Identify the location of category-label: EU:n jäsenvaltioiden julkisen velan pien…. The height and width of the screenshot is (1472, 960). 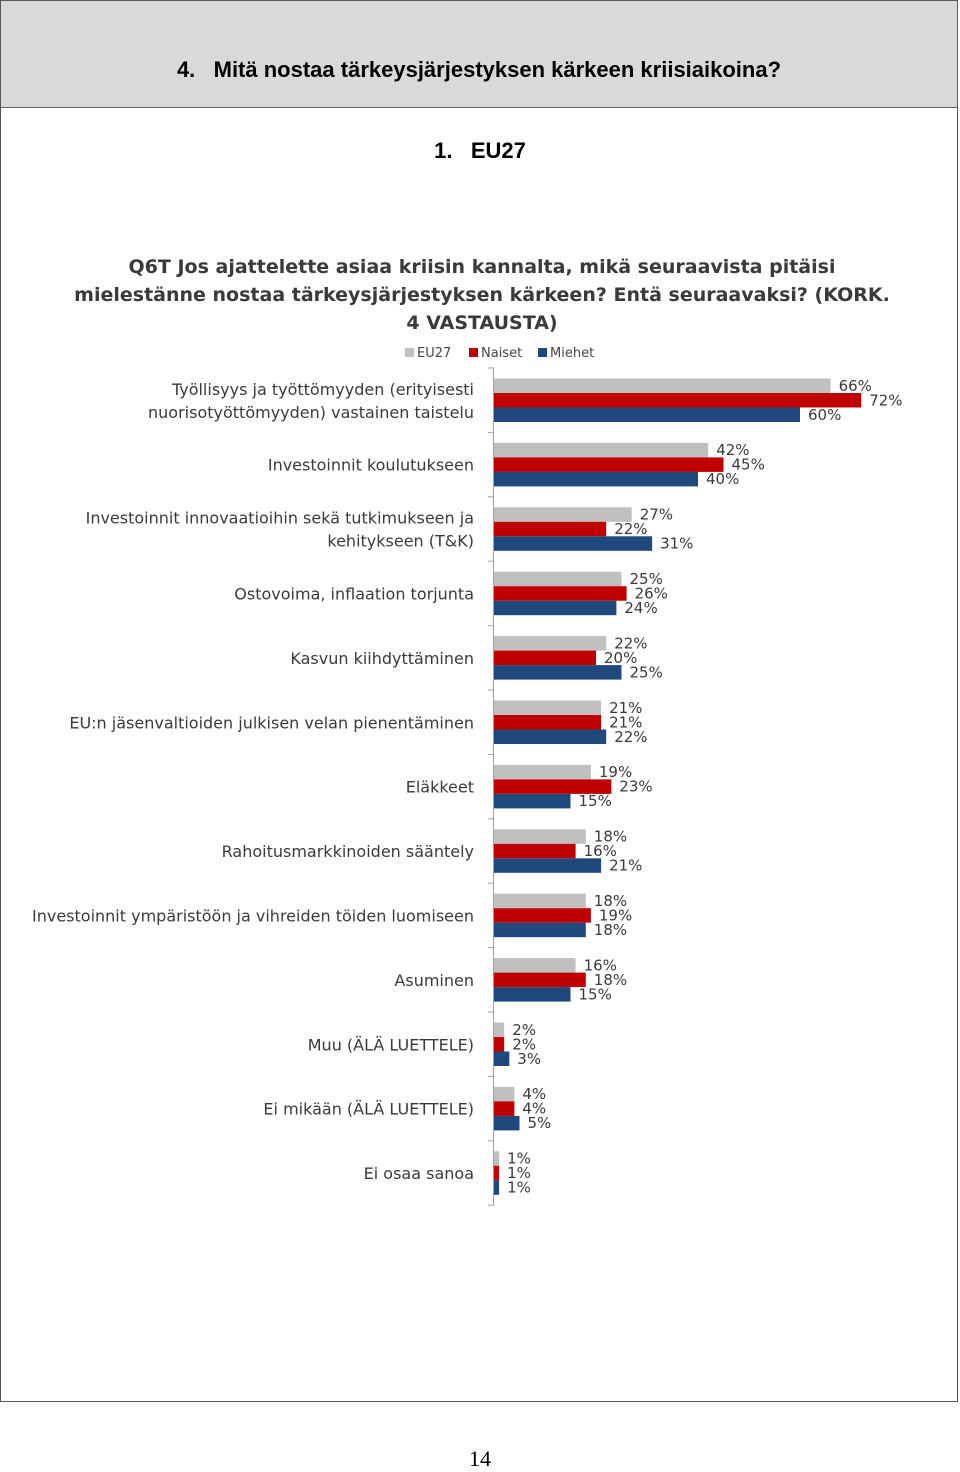
(271, 722).